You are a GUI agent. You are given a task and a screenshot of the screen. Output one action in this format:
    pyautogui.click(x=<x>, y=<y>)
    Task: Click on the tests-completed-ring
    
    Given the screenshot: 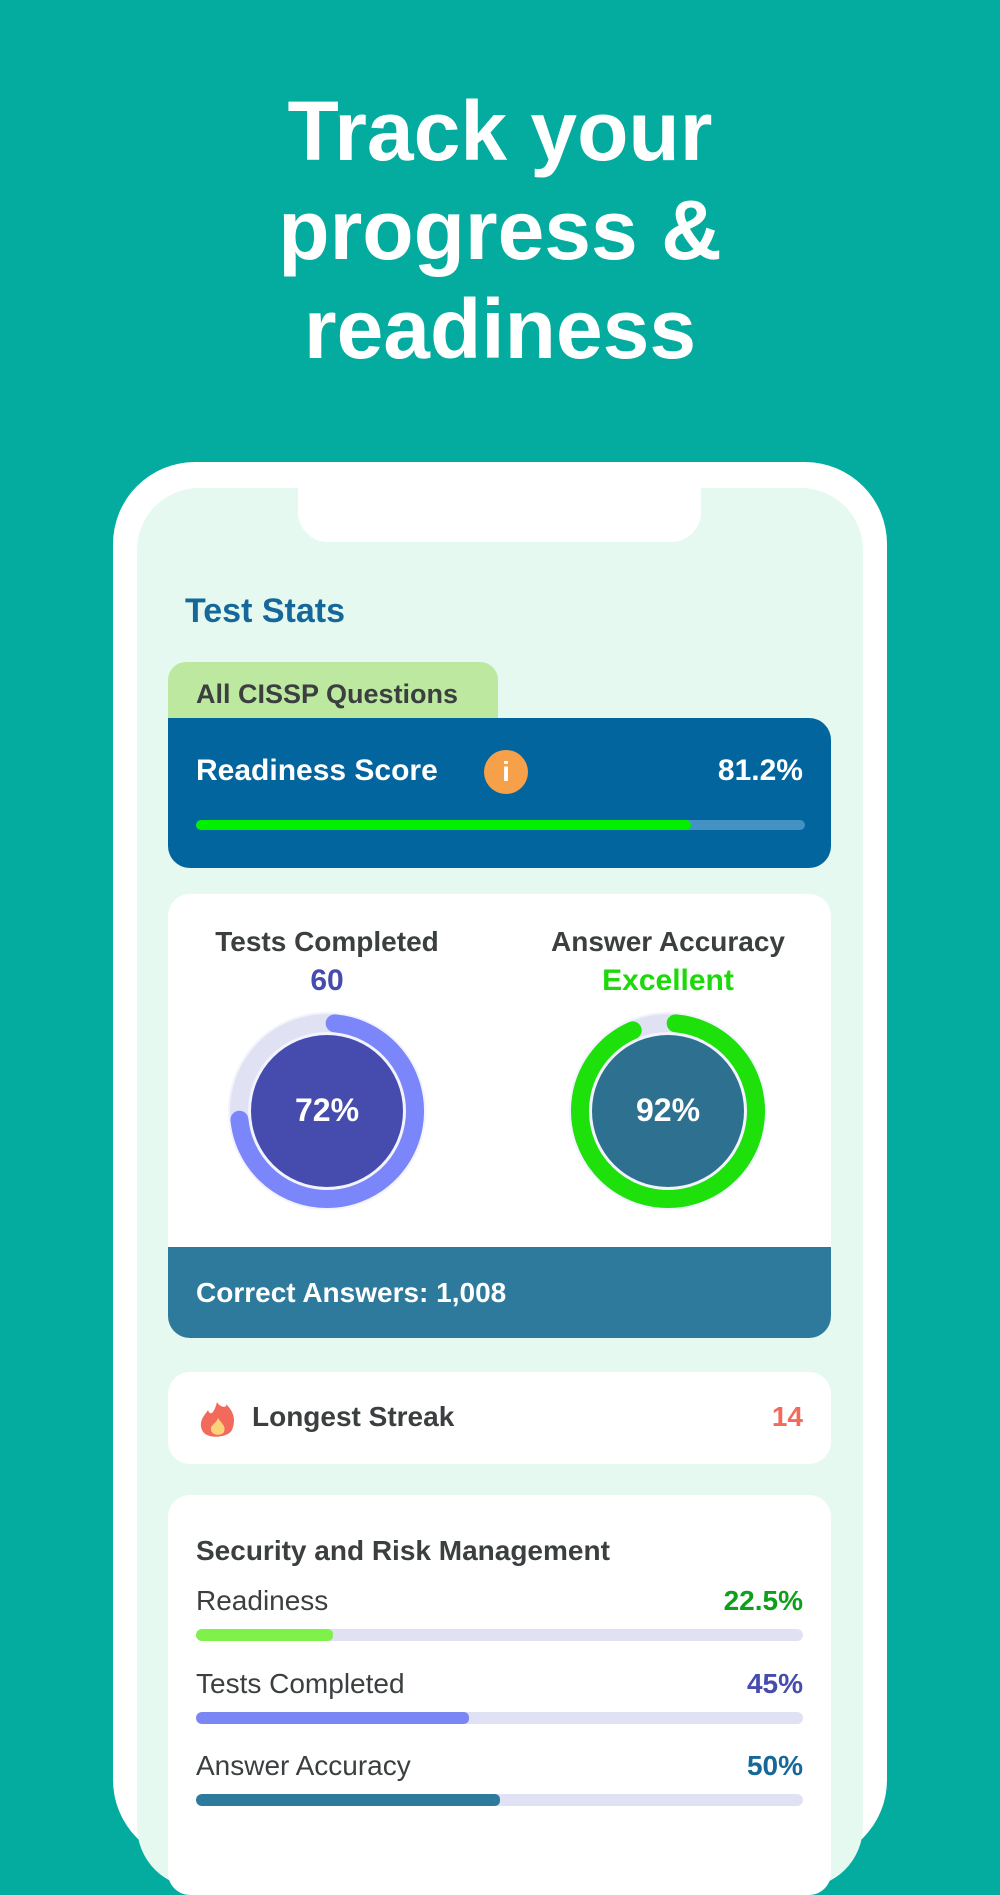 What is the action you would take?
    pyautogui.click(x=327, y=1111)
    